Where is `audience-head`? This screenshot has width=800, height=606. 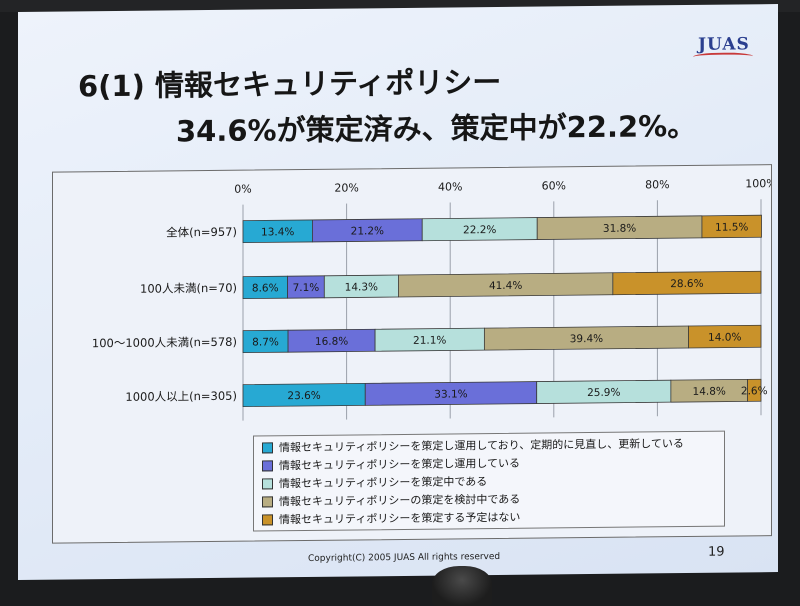 audience-head is located at coordinates (462, 586).